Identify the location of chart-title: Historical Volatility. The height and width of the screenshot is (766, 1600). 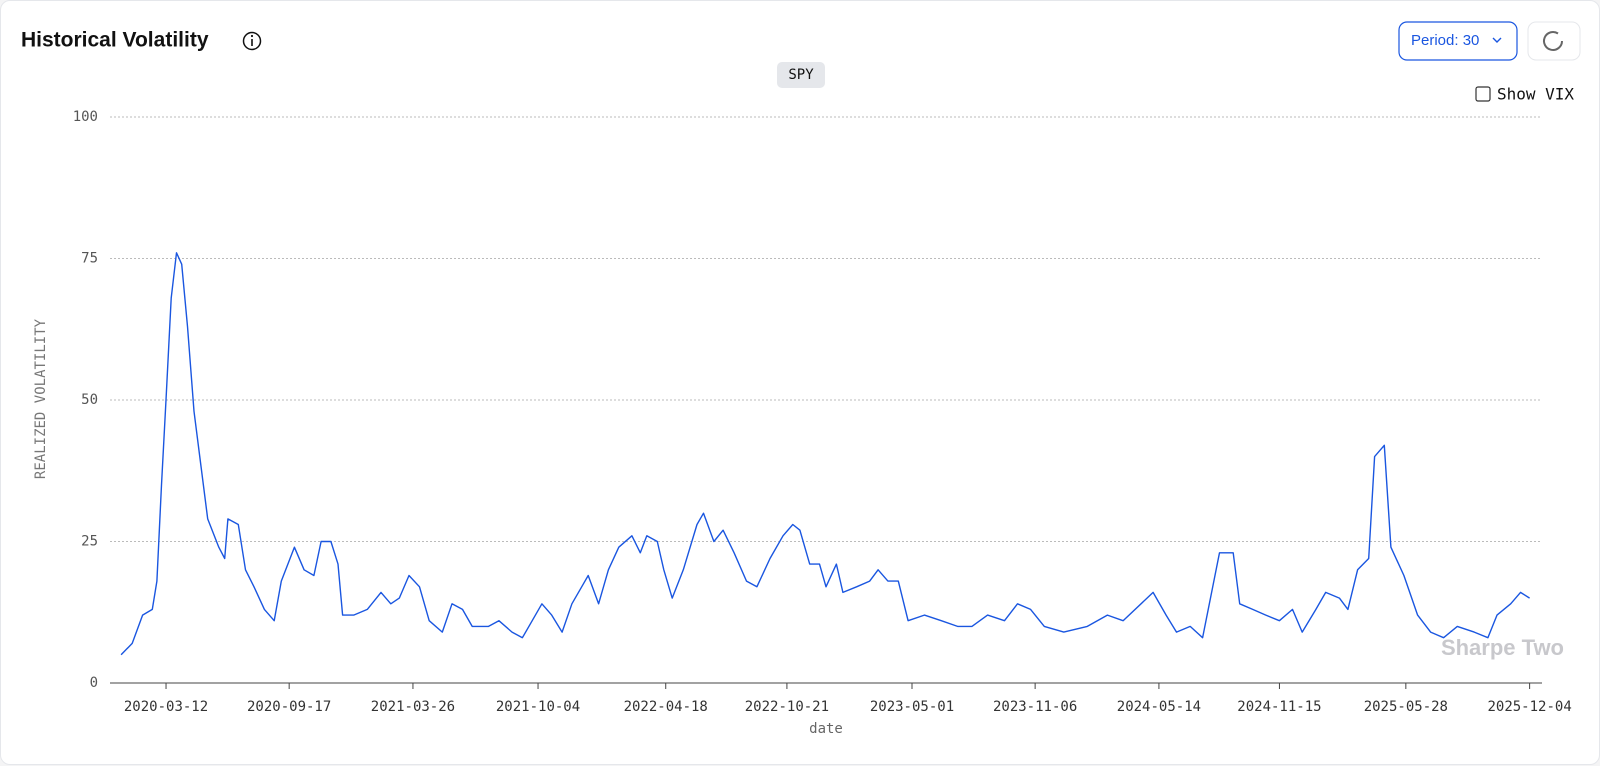
(115, 40).